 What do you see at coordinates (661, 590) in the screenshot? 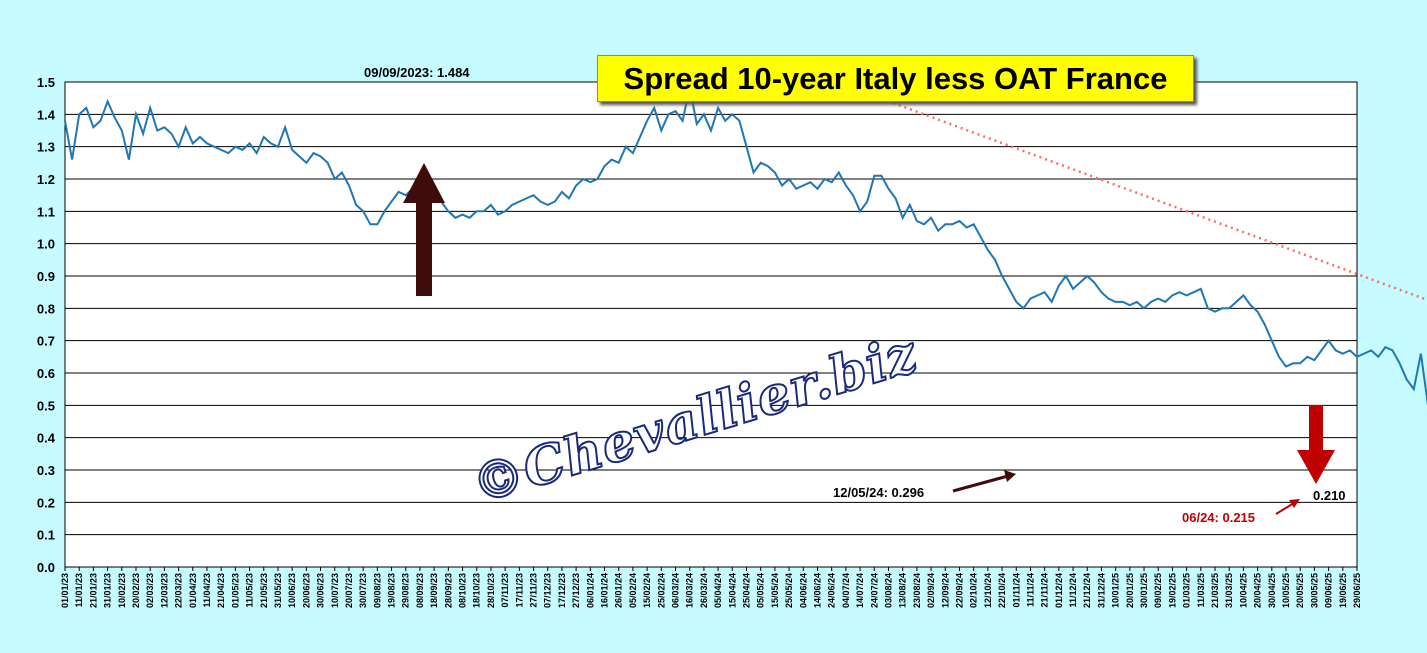
I see `x-tick-label: 25/02/24` at bounding box center [661, 590].